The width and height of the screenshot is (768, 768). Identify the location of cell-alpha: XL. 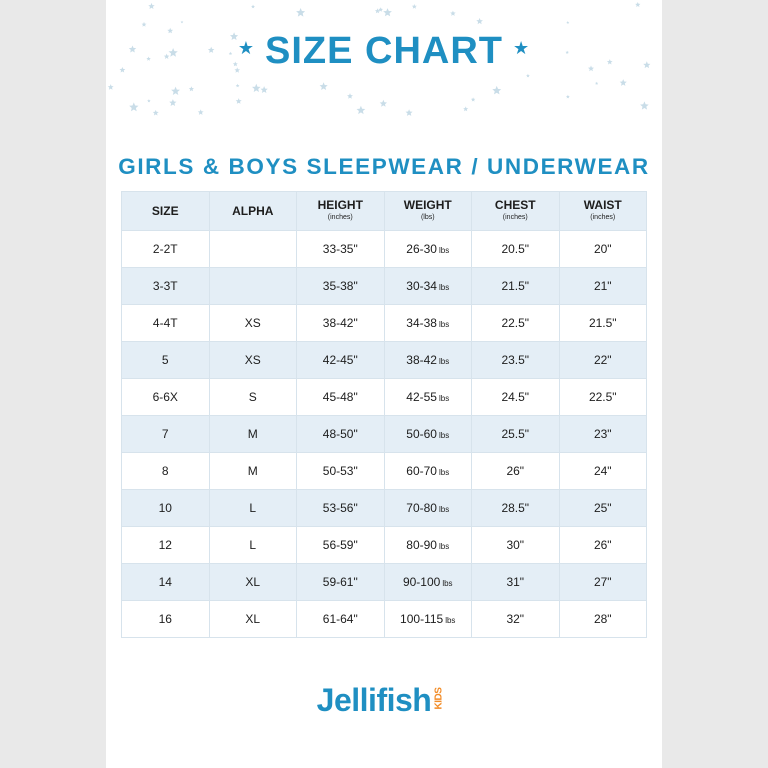
(252, 582).